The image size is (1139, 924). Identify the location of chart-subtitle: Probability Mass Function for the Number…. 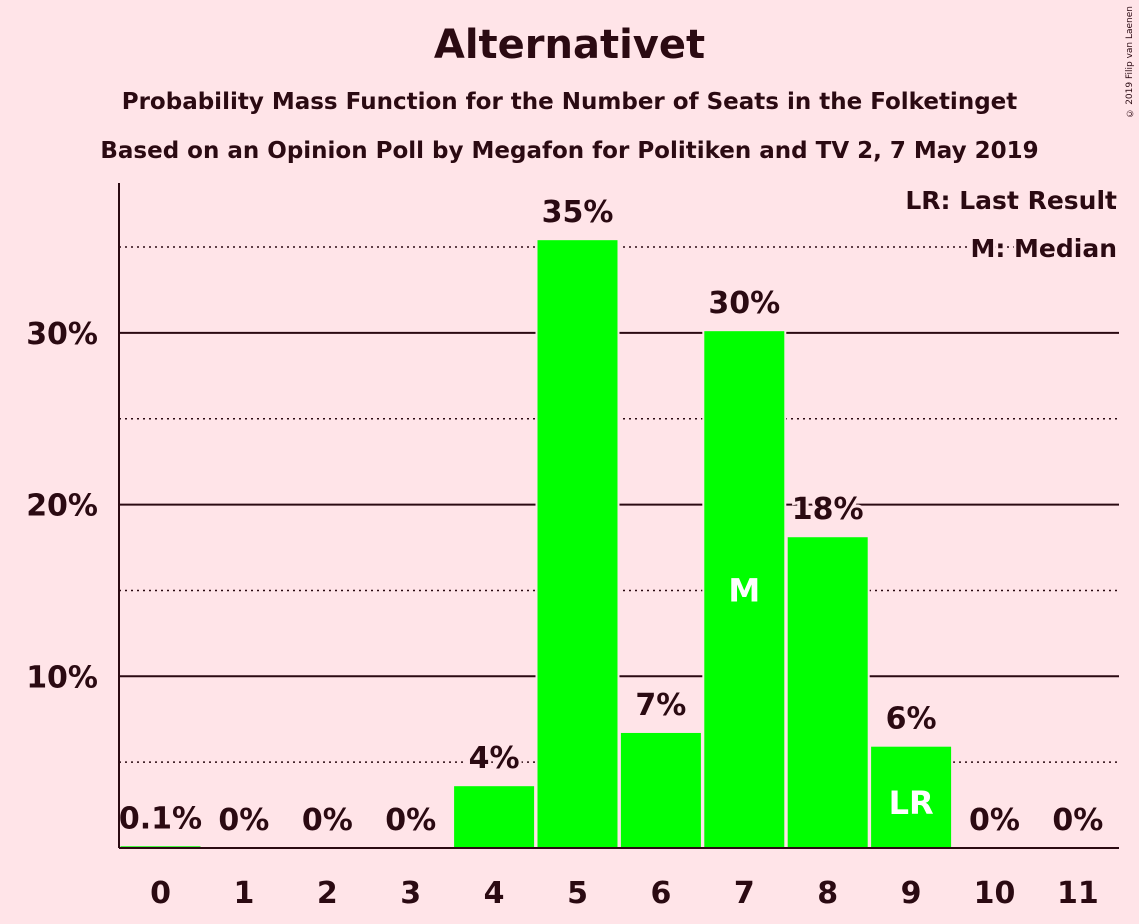
(569, 102).